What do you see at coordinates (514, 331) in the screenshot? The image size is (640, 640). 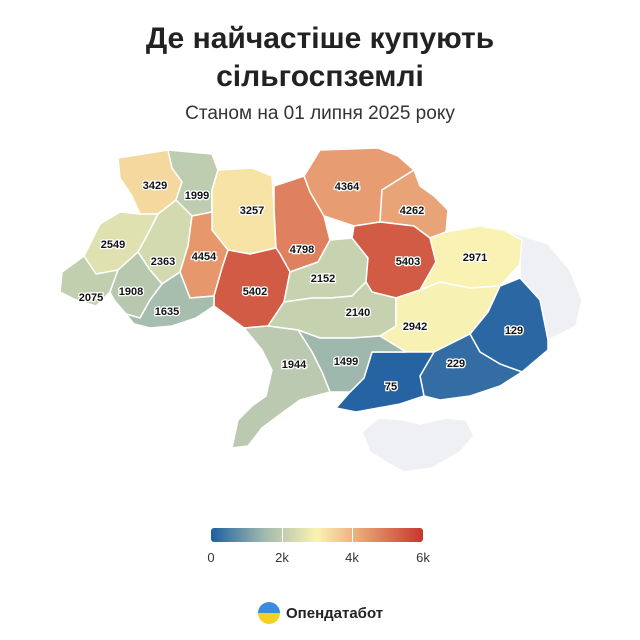 I see `region-label-donetsk: 129` at bounding box center [514, 331].